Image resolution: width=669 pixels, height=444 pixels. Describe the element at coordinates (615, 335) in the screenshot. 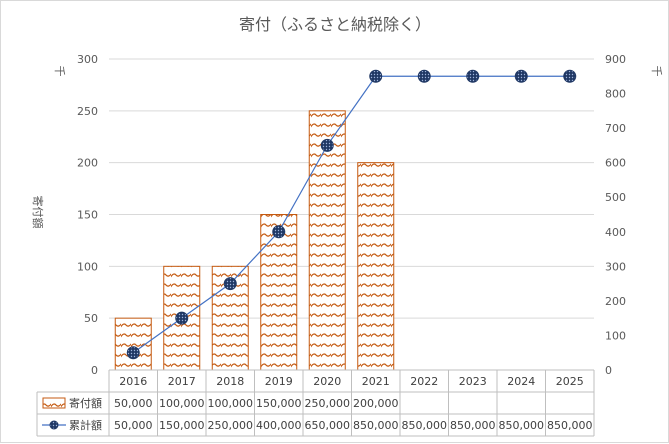

I see `y-right-tick-label: 100` at that location.